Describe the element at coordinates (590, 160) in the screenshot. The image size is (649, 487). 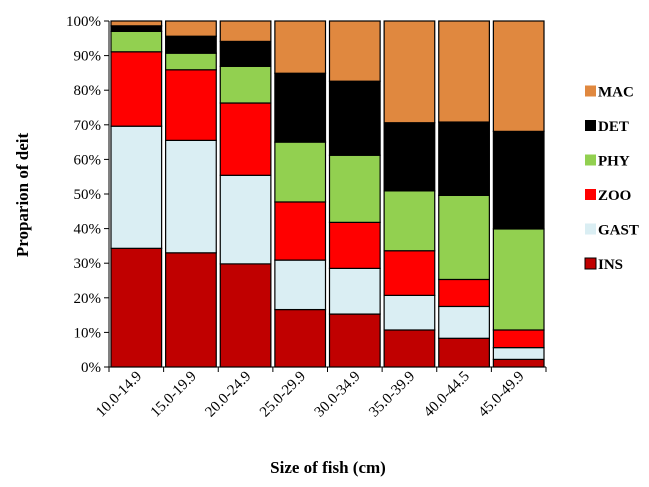
I see `legend-swatch-phy` at that location.